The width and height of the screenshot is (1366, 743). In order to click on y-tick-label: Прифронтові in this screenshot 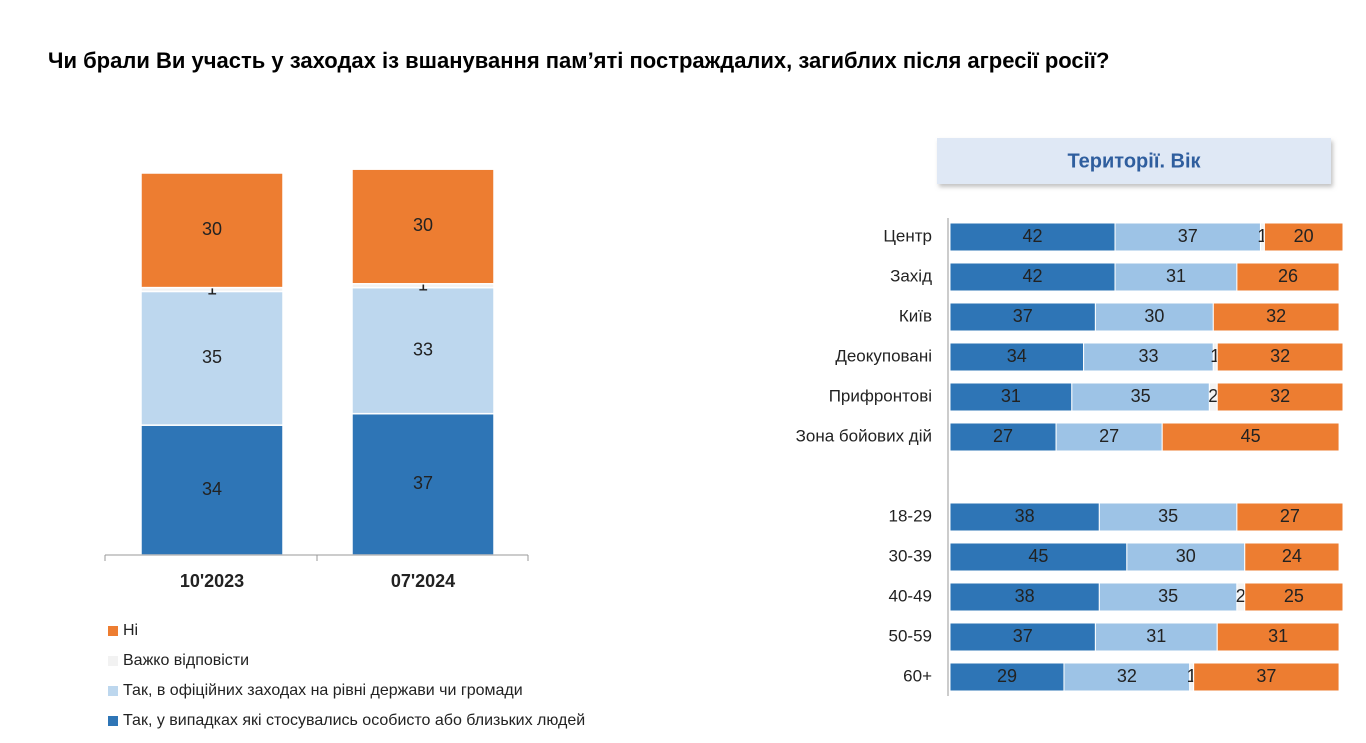, I will do `click(880, 395)`.